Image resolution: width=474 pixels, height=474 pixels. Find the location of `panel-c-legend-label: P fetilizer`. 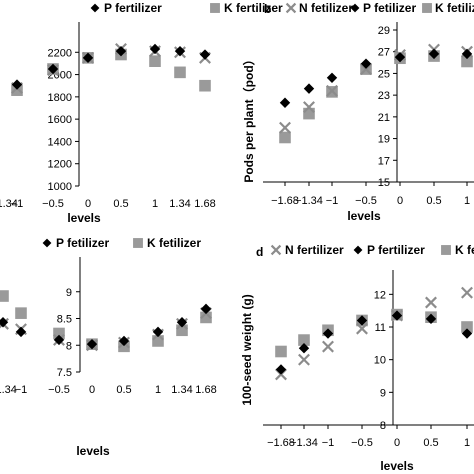

panel-c-legend-label: P fetilizer is located at coordinates (82, 243).